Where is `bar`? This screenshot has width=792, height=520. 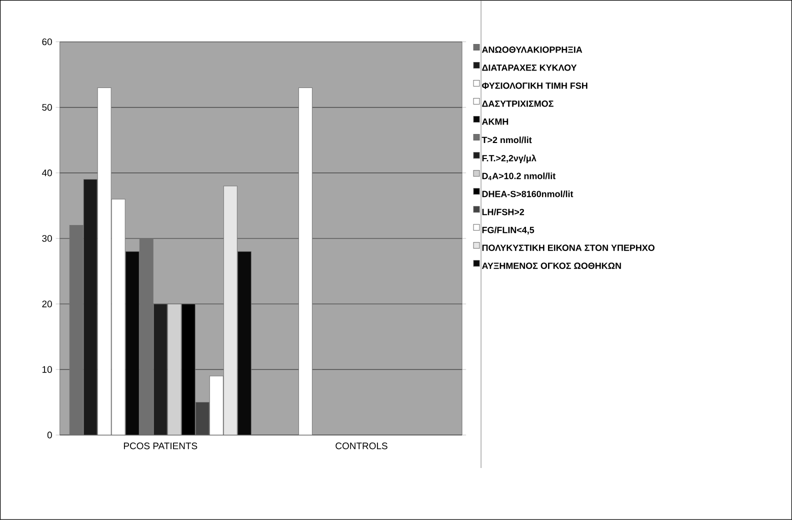
bar is located at coordinates (305, 262).